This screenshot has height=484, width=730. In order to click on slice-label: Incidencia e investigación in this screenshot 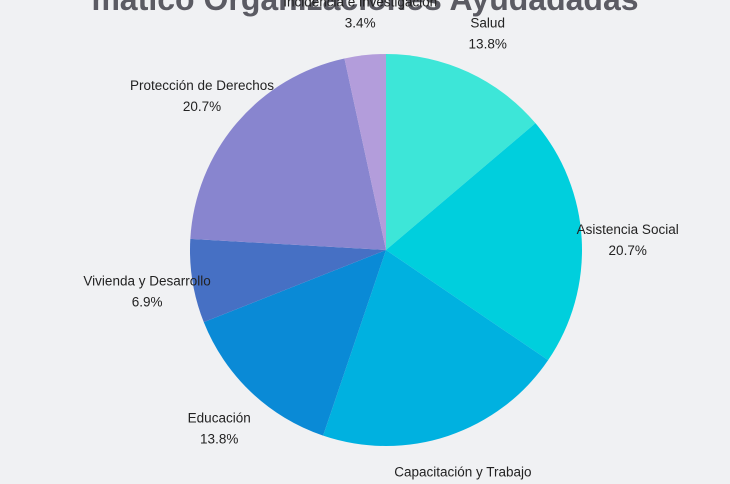, I will do `click(360, 4)`.